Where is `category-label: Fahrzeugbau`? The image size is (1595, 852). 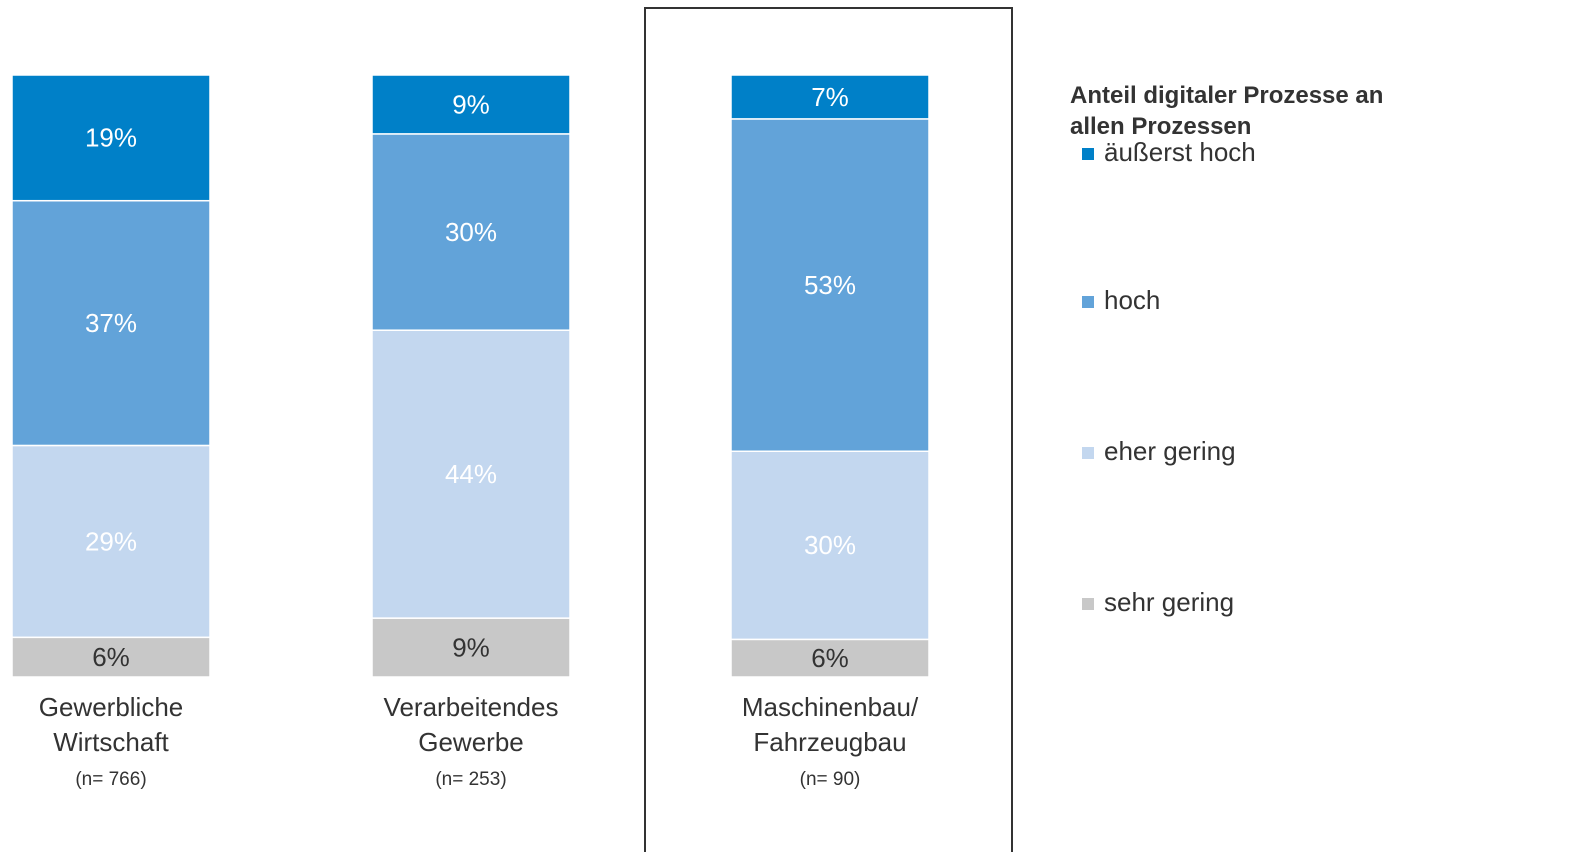 category-label: Fahrzeugbau is located at coordinates (829, 742).